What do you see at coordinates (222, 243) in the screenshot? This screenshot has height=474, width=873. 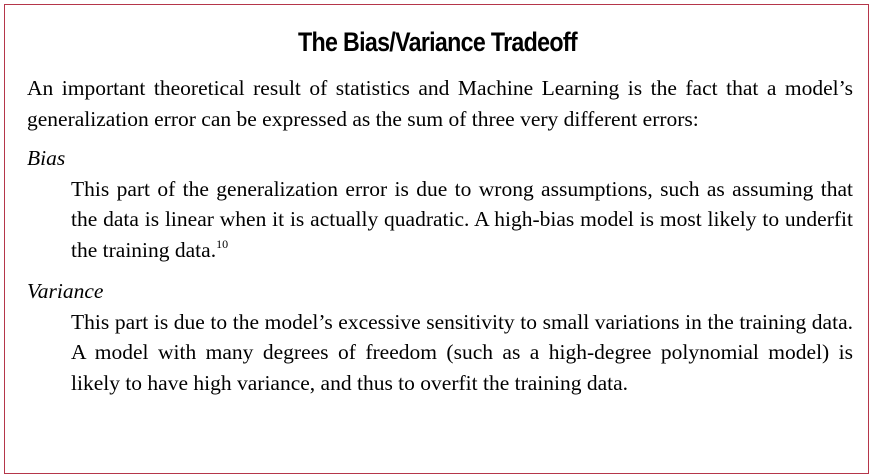 I see `footnote-marker: 10` at bounding box center [222, 243].